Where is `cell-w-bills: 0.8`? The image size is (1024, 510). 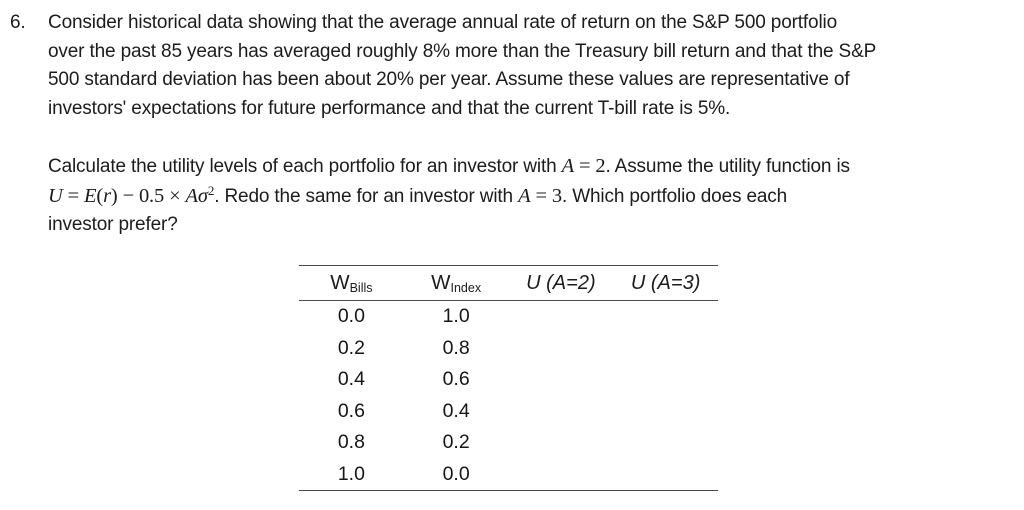
cell-w-bills: 0.8 is located at coordinates (351, 442).